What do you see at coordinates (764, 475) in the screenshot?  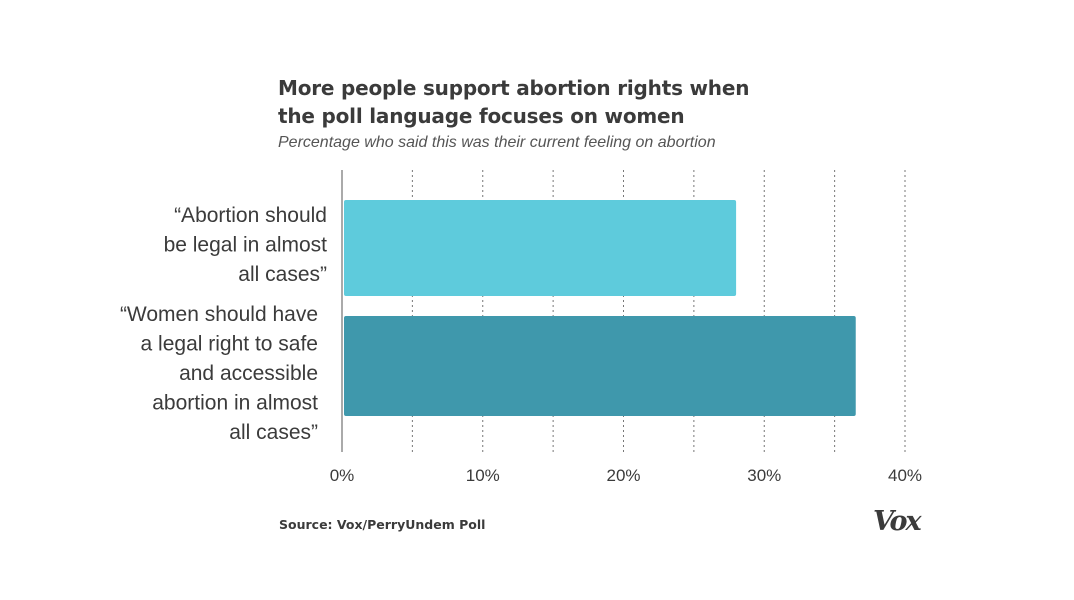 I see `x-tick-label: 30%` at bounding box center [764, 475].